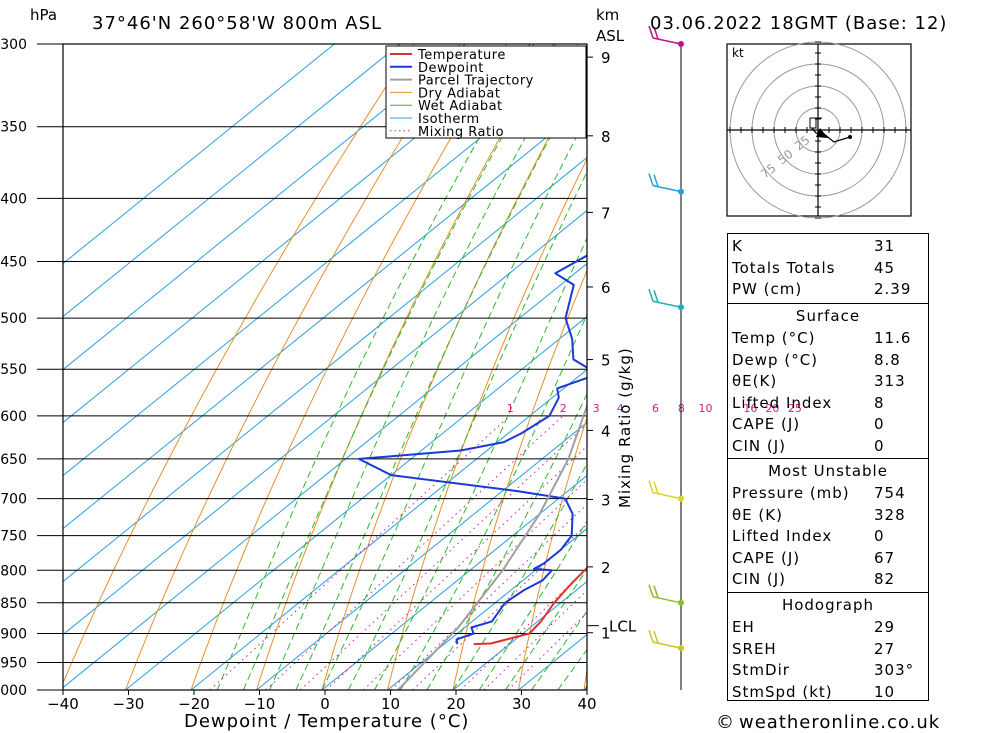 This screenshot has height=733, width=1000. I want to click on index-row: CIN (J) 0, so click(830, 447).